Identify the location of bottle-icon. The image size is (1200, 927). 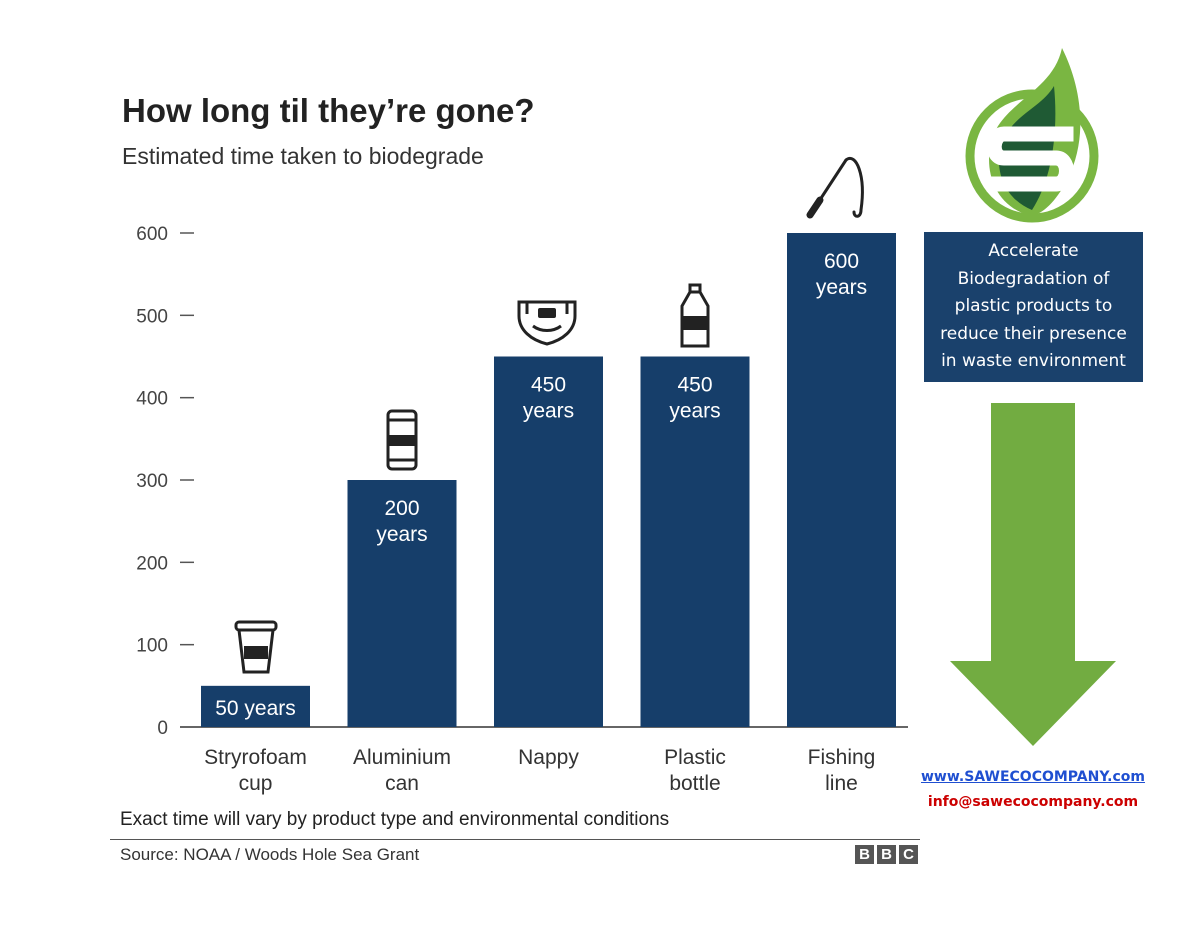
(695, 315).